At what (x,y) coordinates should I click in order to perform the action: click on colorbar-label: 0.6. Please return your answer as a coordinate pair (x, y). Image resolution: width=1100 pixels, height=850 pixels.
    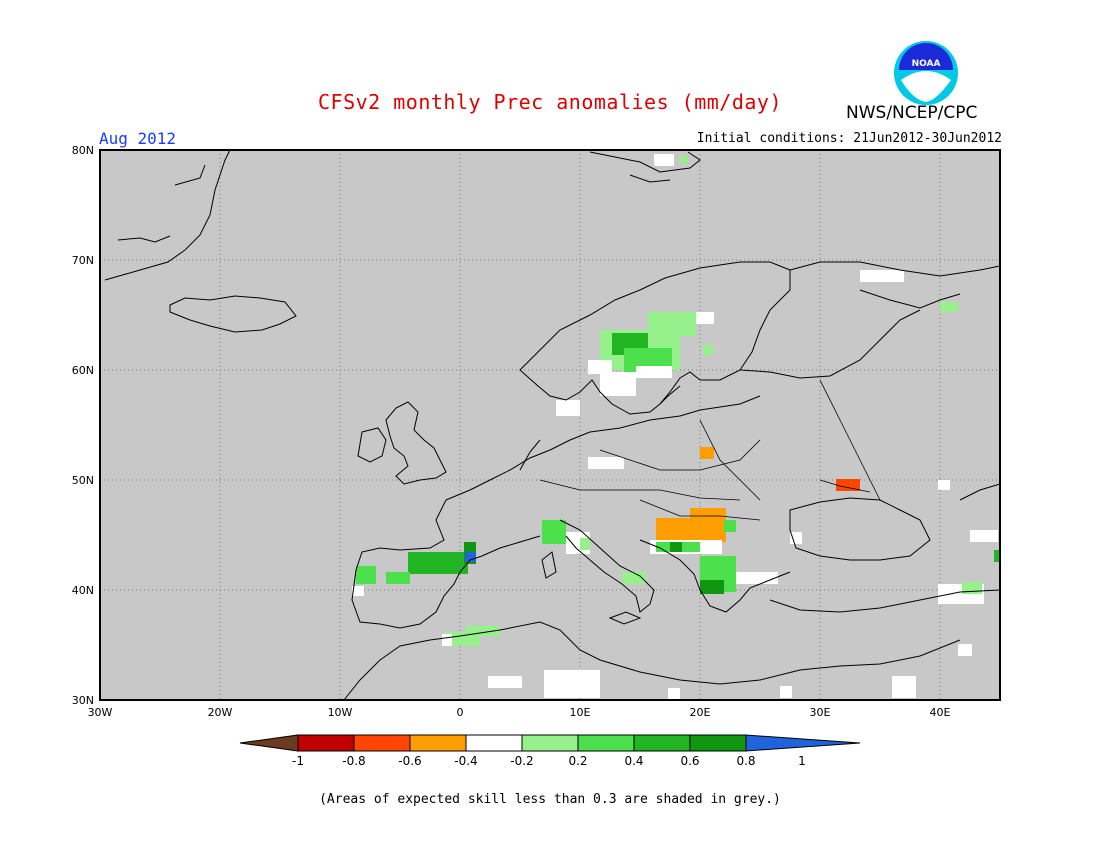
    Looking at the image, I should click on (689, 761).